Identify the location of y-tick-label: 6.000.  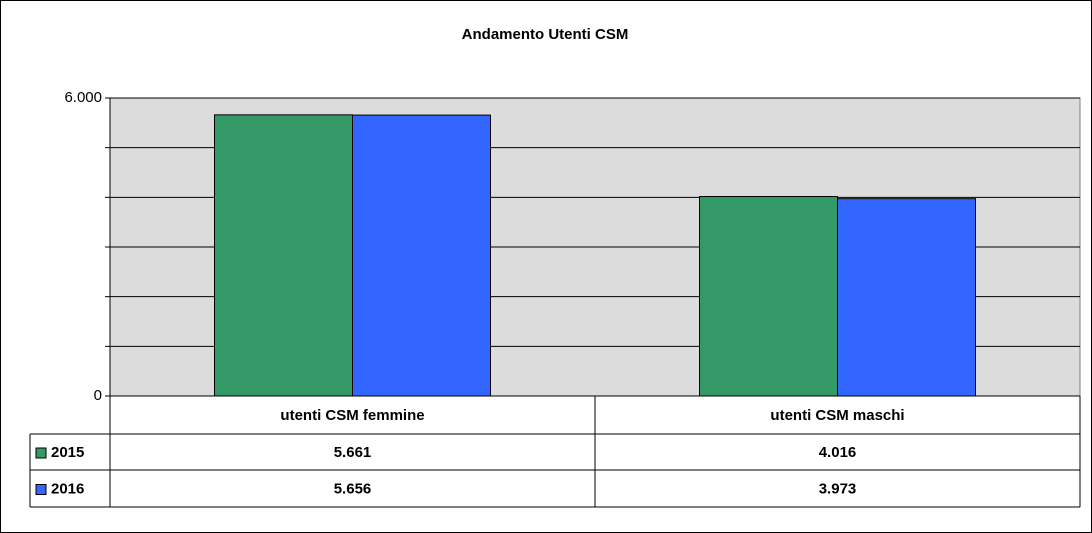
(83, 97).